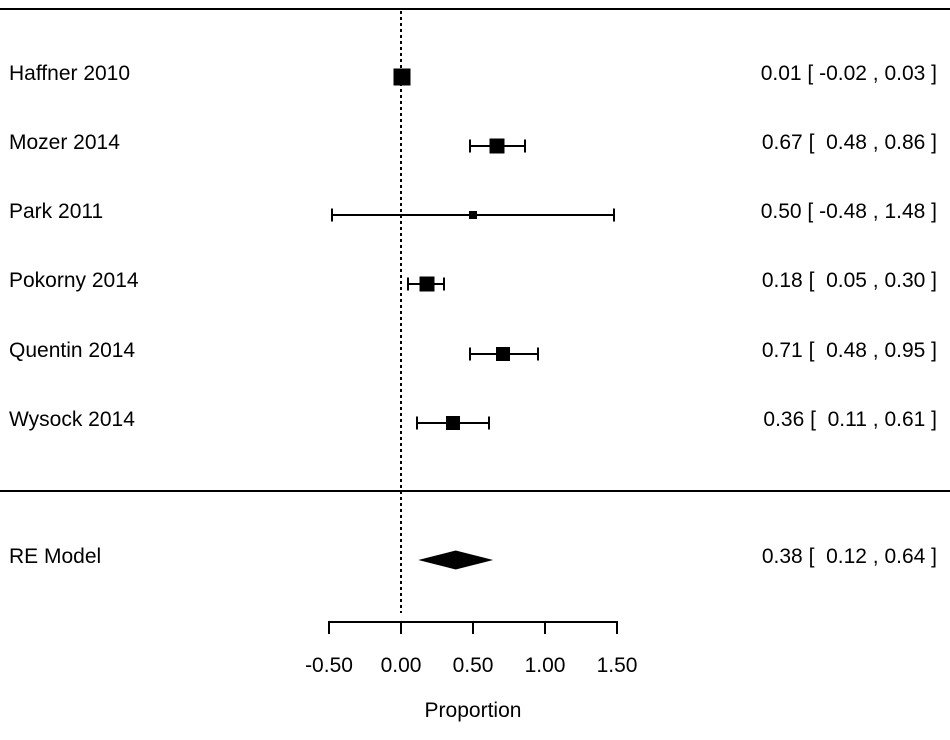  Describe the element at coordinates (849, 350) in the screenshot. I see `study-annotation: 0.71 [ 0.48 , 0.95 ]` at that location.